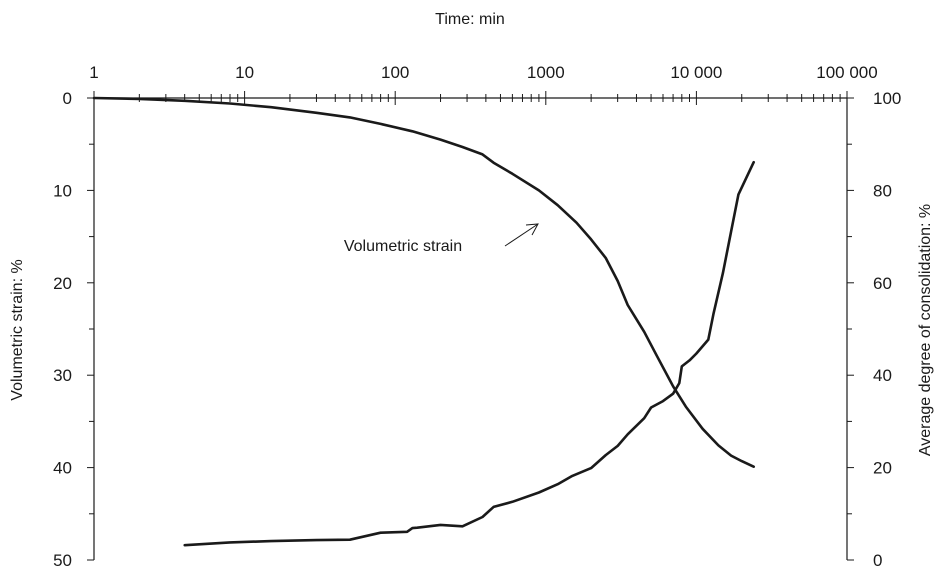 The image size is (939, 569). What do you see at coordinates (62, 190) in the screenshot?
I see `y-left-tick-label: 10` at bounding box center [62, 190].